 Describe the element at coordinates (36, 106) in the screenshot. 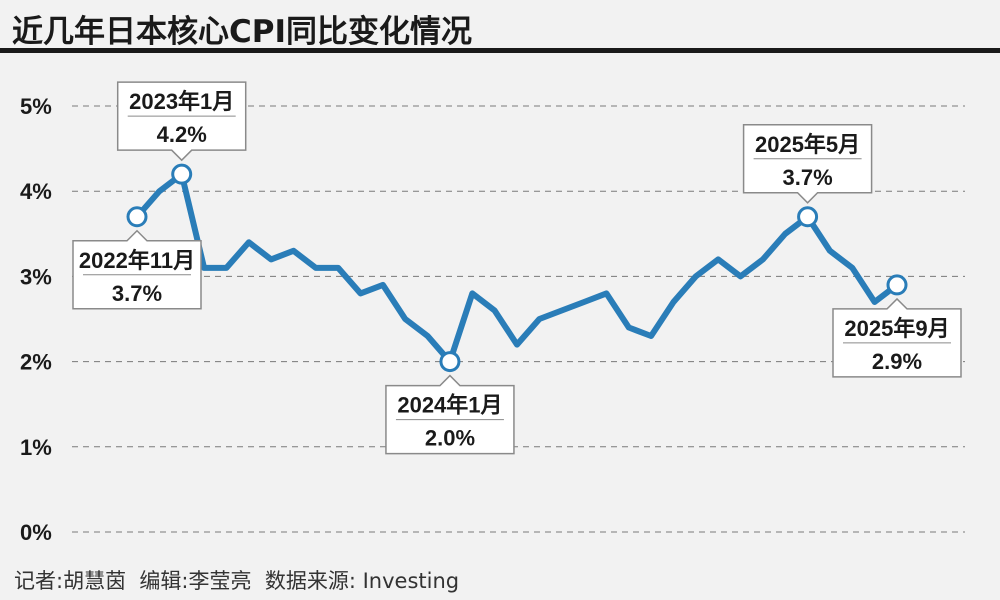

I see `y-tick-label: 5%` at that location.